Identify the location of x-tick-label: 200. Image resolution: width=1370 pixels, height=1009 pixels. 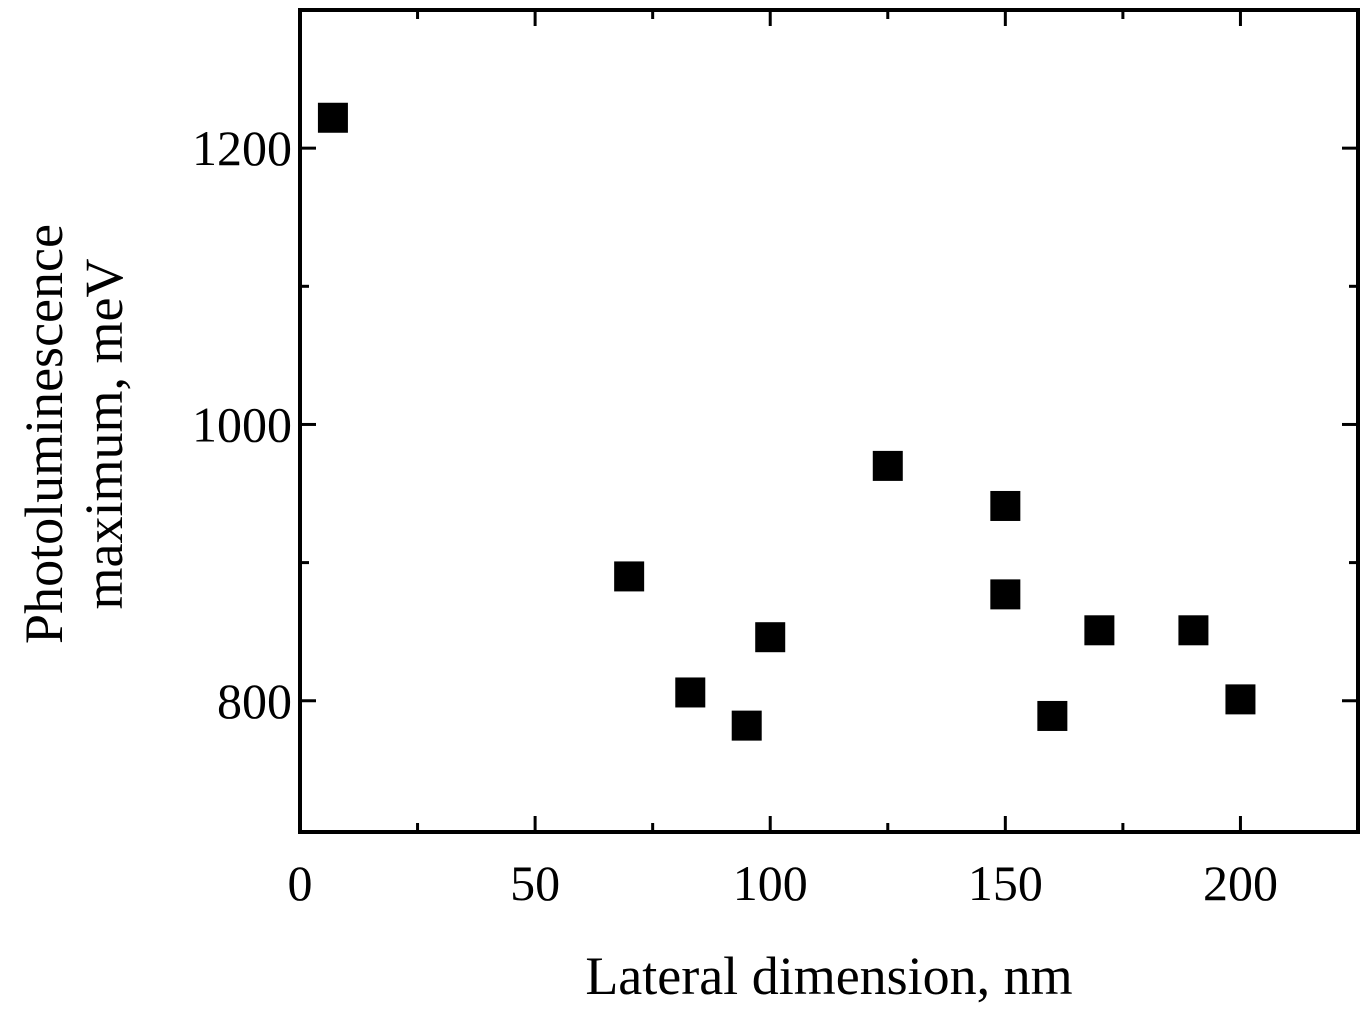
(1240, 883).